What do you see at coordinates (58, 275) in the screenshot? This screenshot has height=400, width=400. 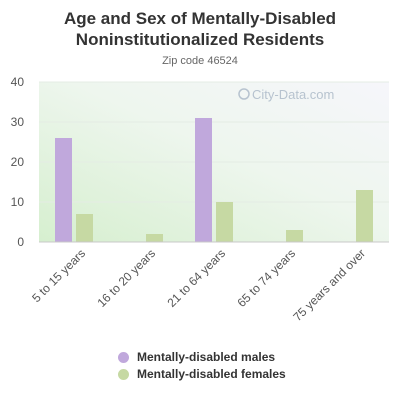 I see `x-tick-label: 5 to 15 years` at bounding box center [58, 275].